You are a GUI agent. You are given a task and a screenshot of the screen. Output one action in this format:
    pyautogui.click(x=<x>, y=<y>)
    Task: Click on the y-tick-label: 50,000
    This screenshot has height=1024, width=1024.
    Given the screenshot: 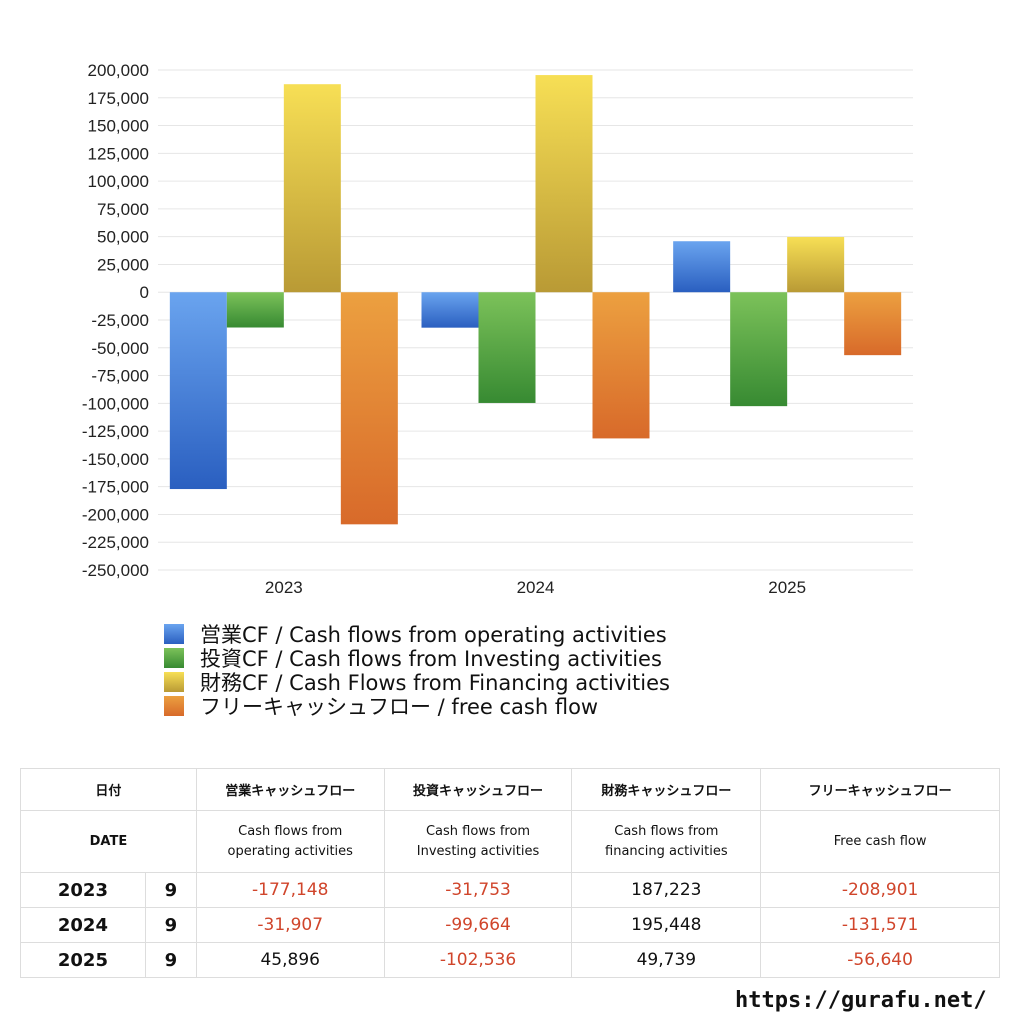 What is the action you would take?
    pyautogui.click(x=123, y=237)
    